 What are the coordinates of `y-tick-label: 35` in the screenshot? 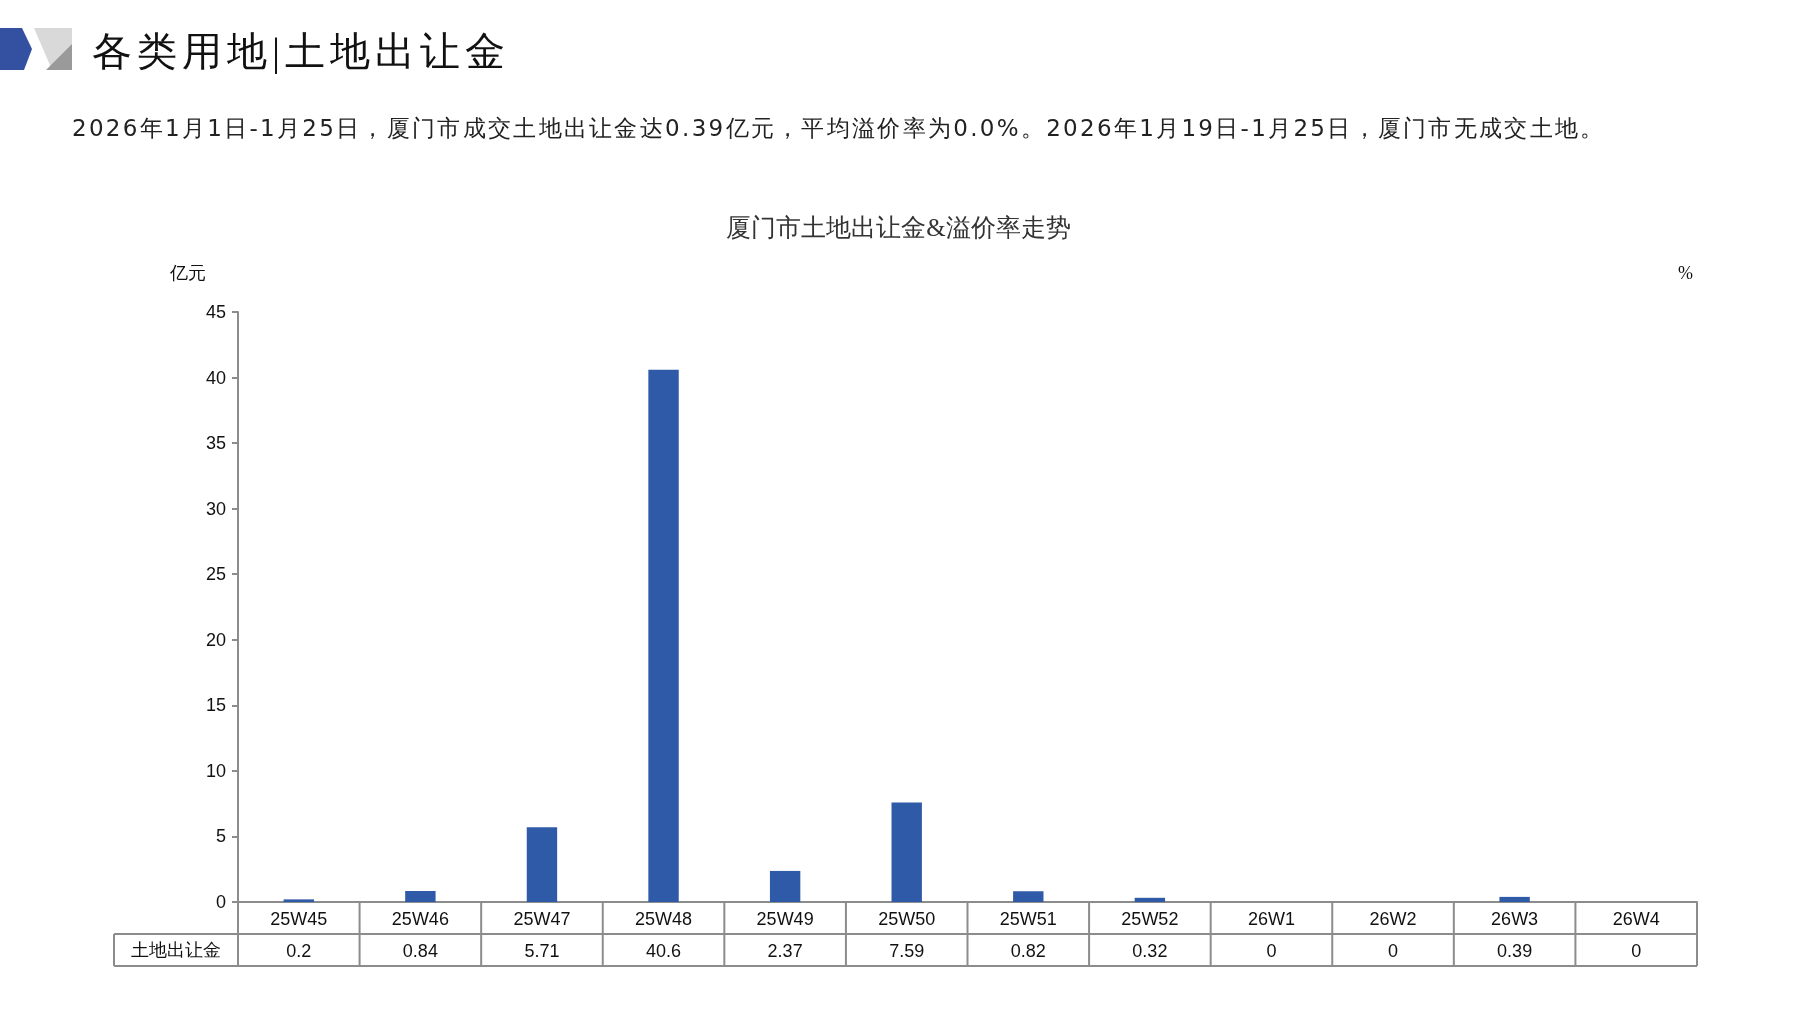 It's located at (215, 443).